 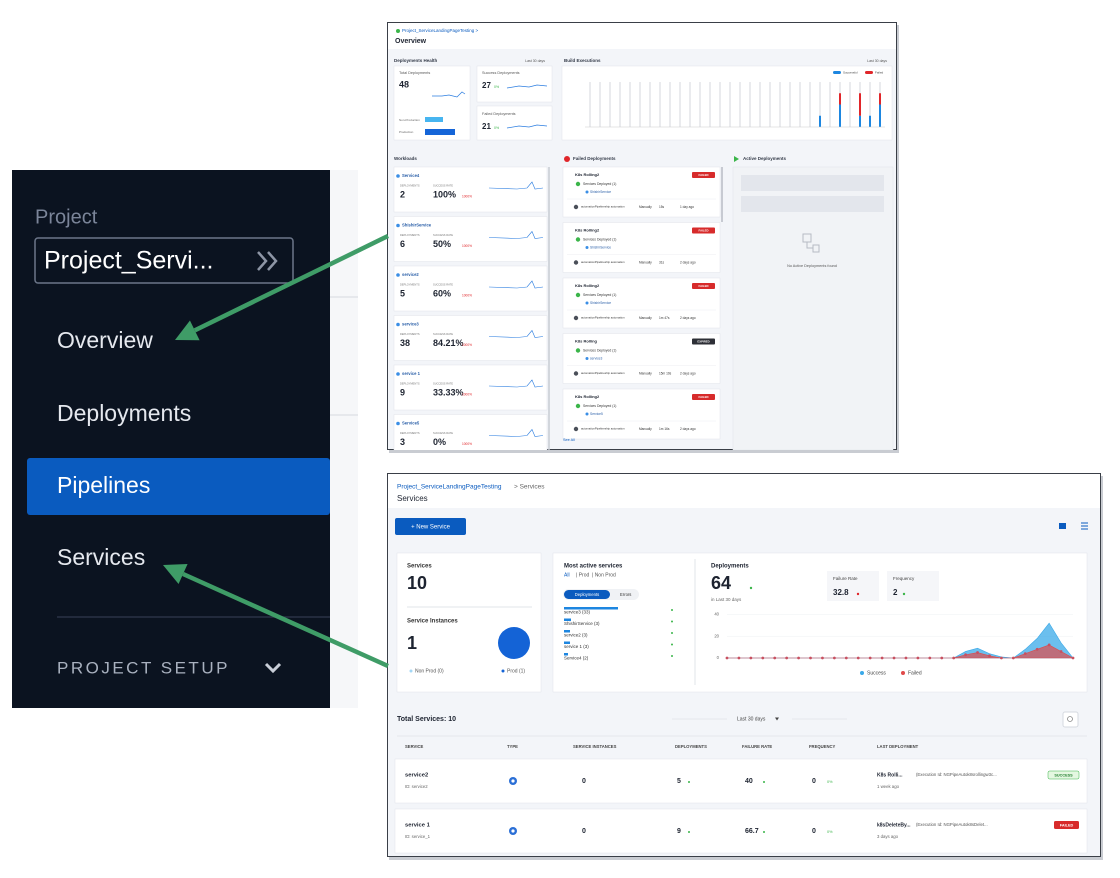 I want to click on service-name: service3 (33), so click(x=577, y=612).